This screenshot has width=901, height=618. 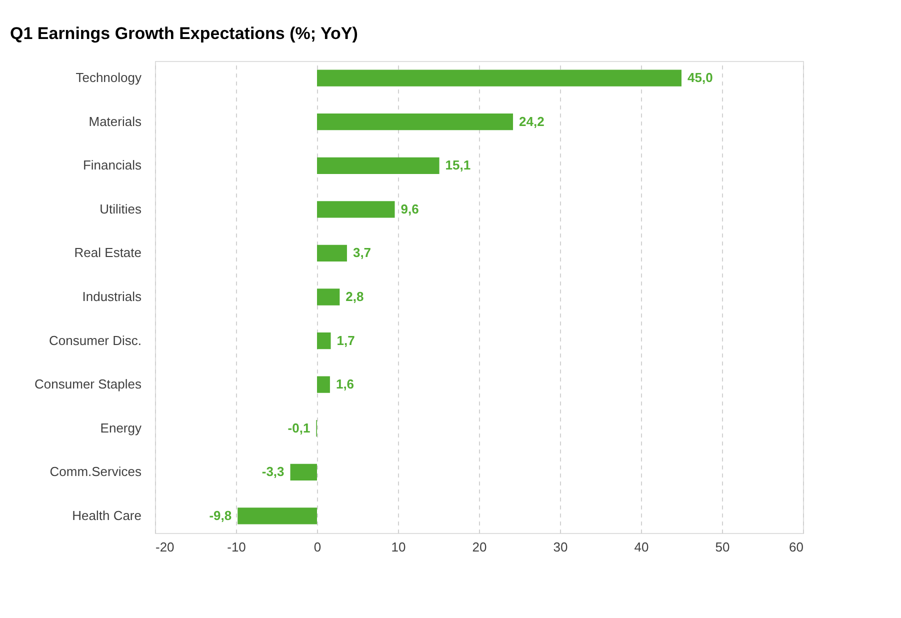 I want to click on data-label: 2,8, so click(x=355, y=296).